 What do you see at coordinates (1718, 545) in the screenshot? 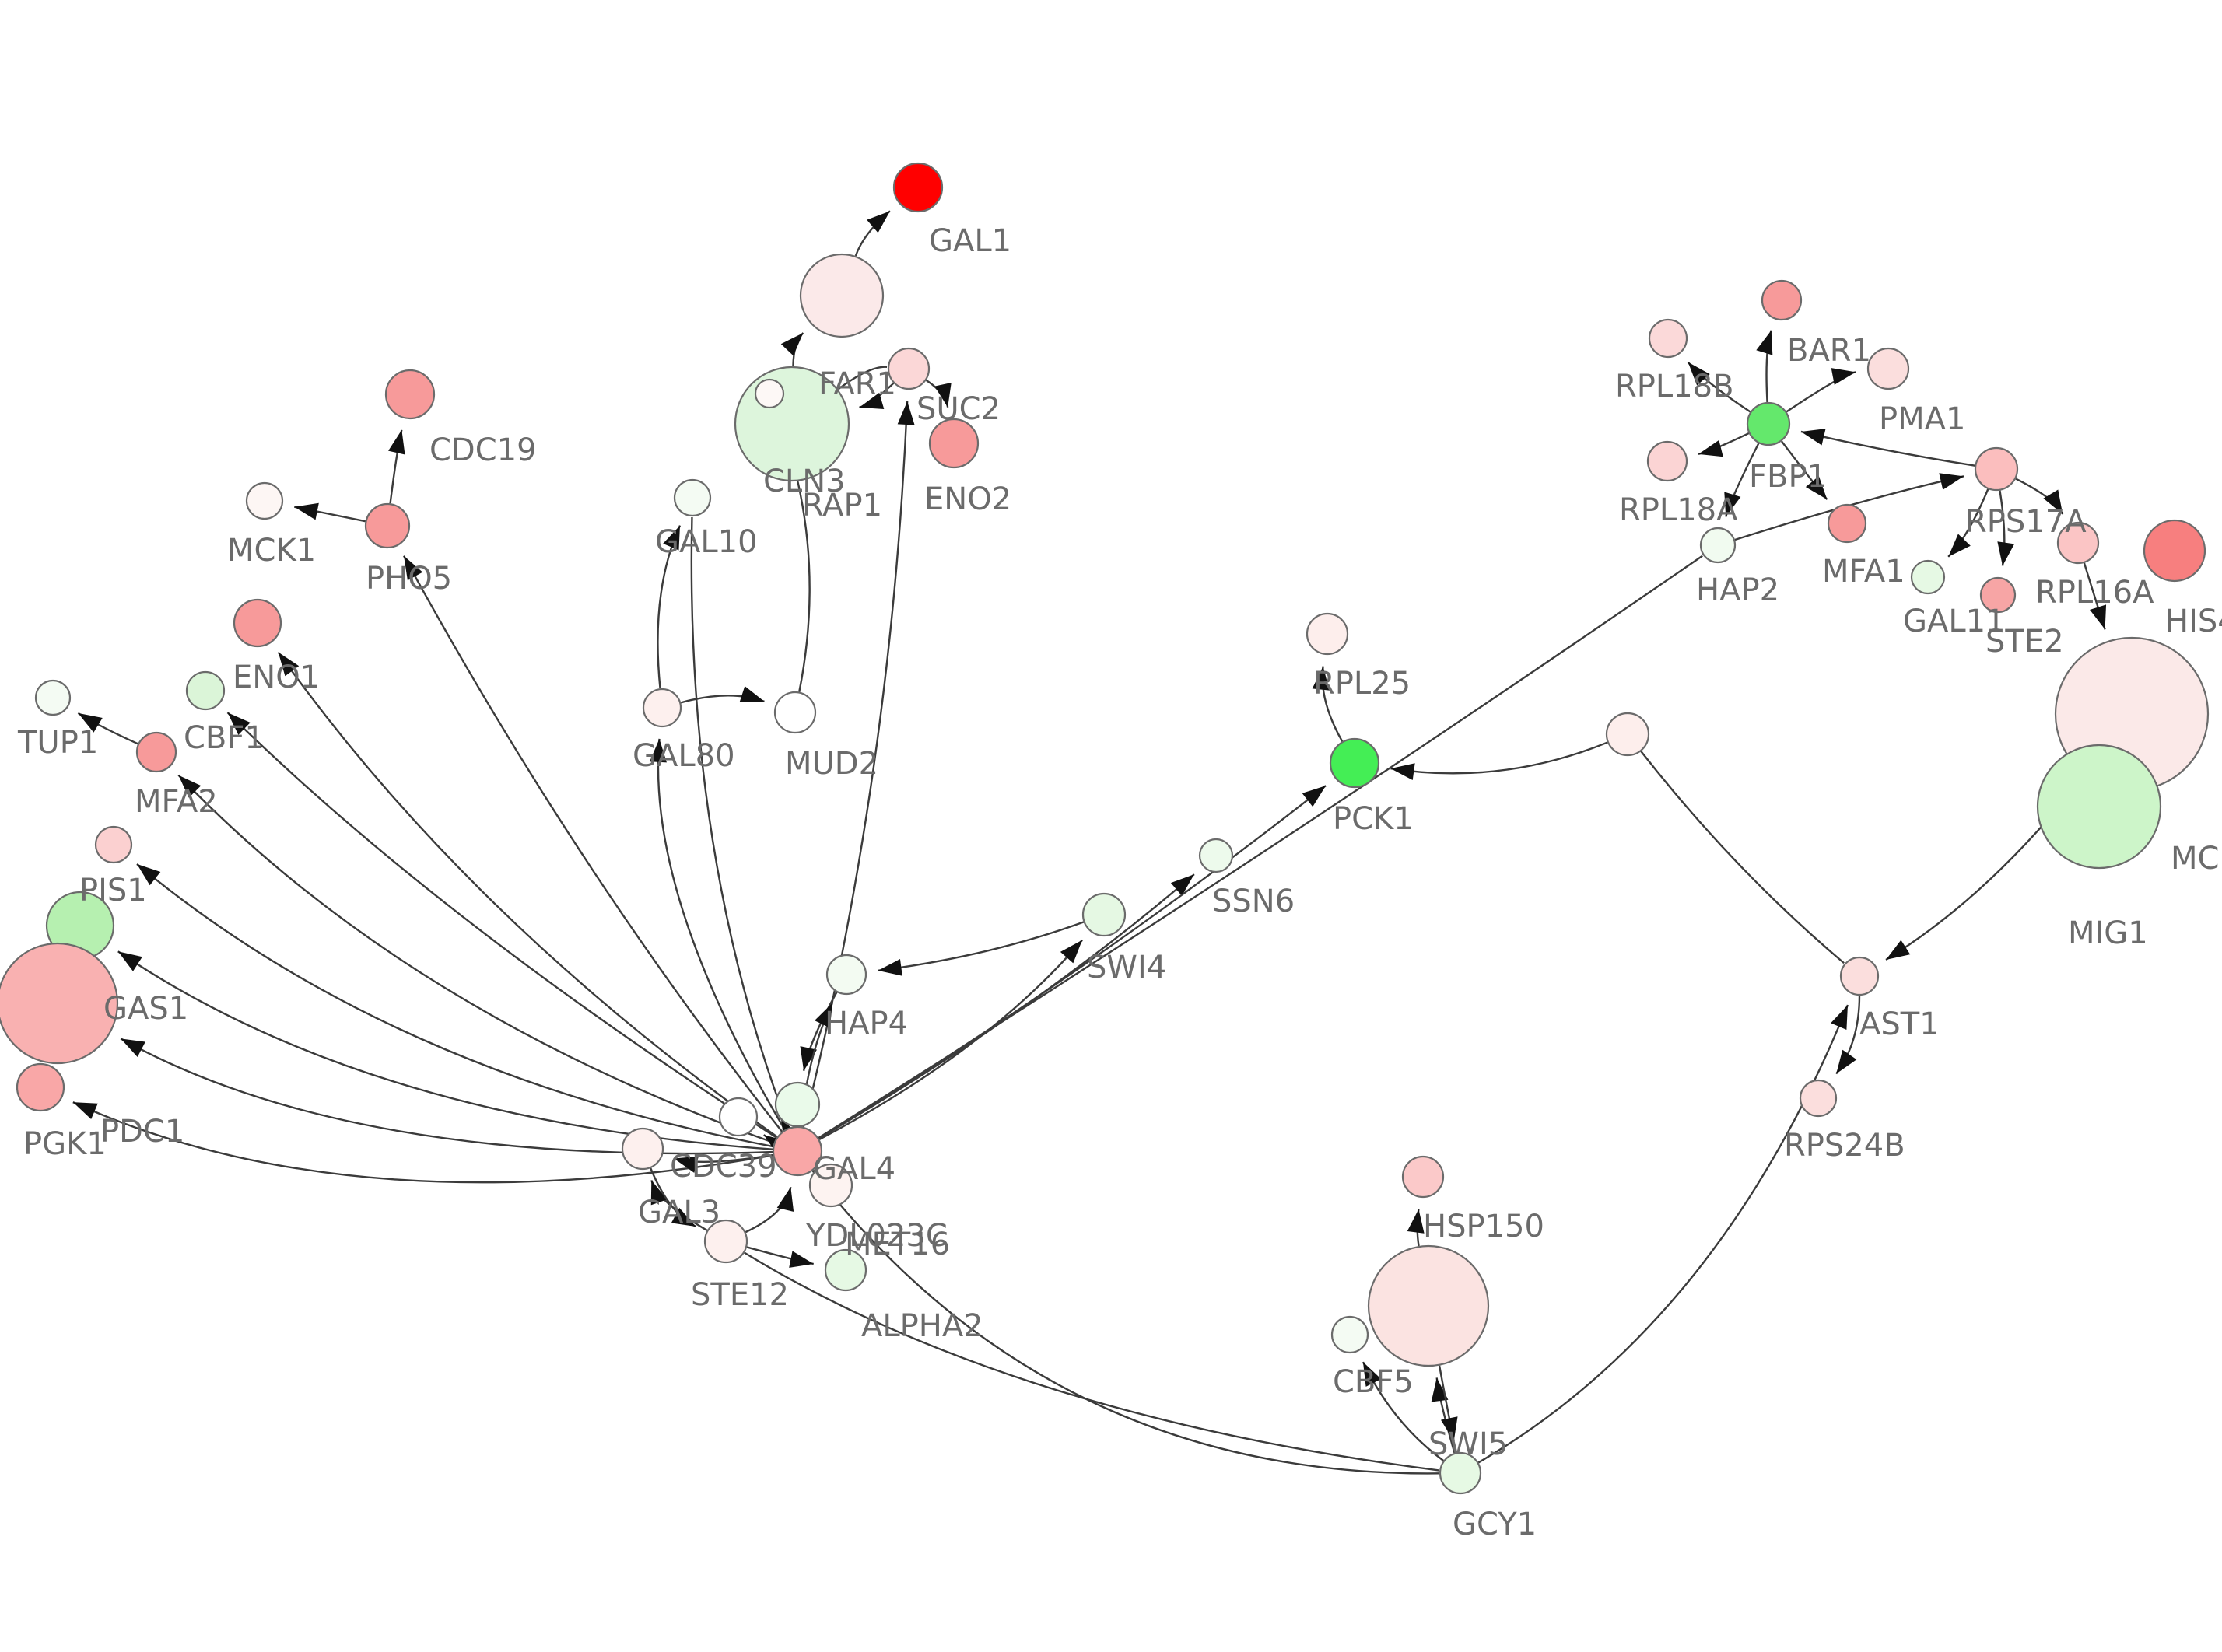
I see `gene-node-hap2` at bounding box center [1718, 545].